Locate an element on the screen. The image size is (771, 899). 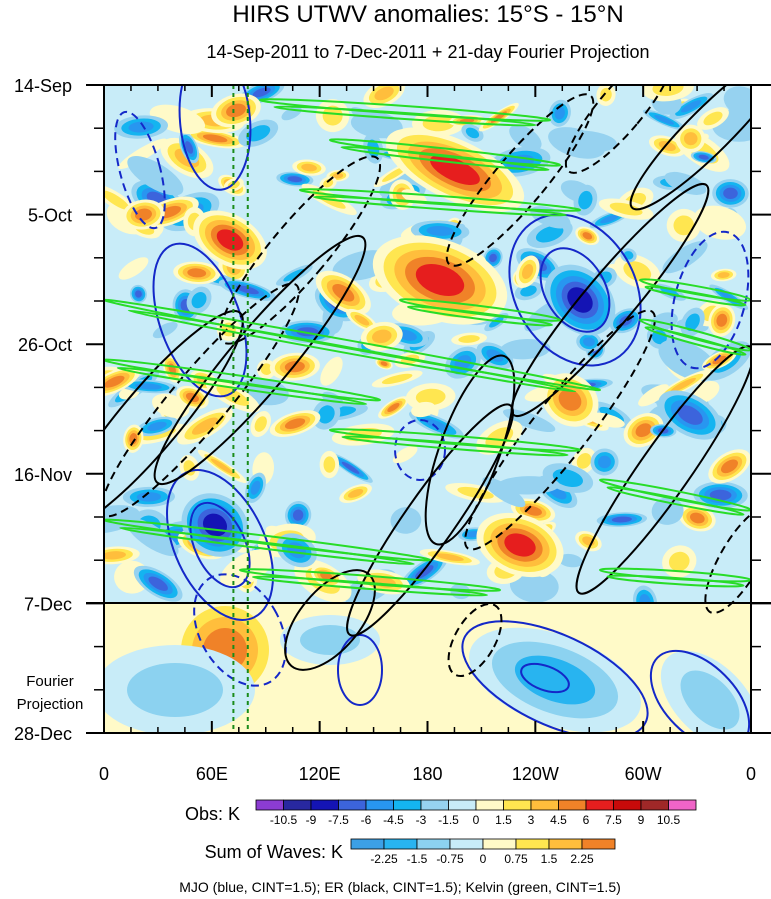
x-tick-label: 120E is located at coordinates (320, 774).